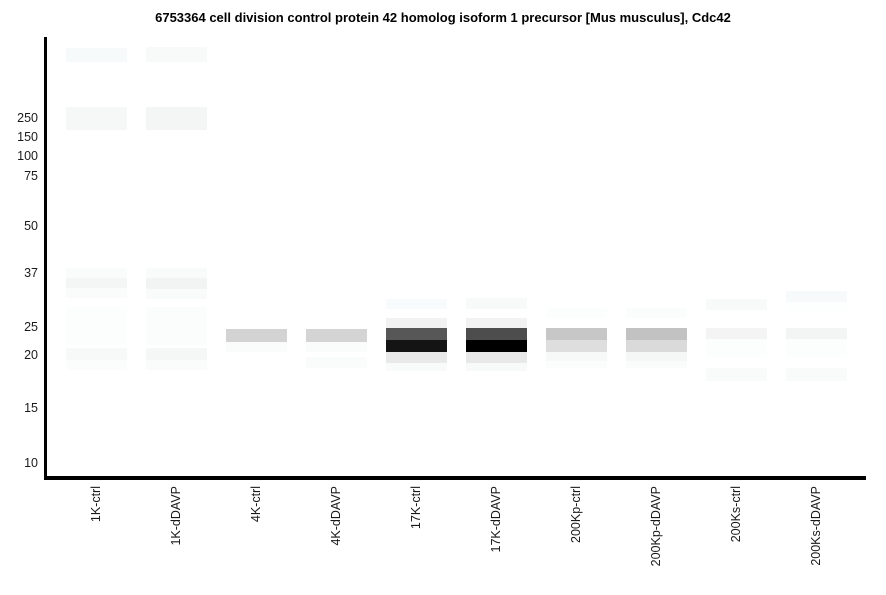 The image size is (886, 595). What do you see at coordinates (416, 508) in the screenshot?
I see `lane-label: 17K-ctrl` at bounding box center [416, 508].